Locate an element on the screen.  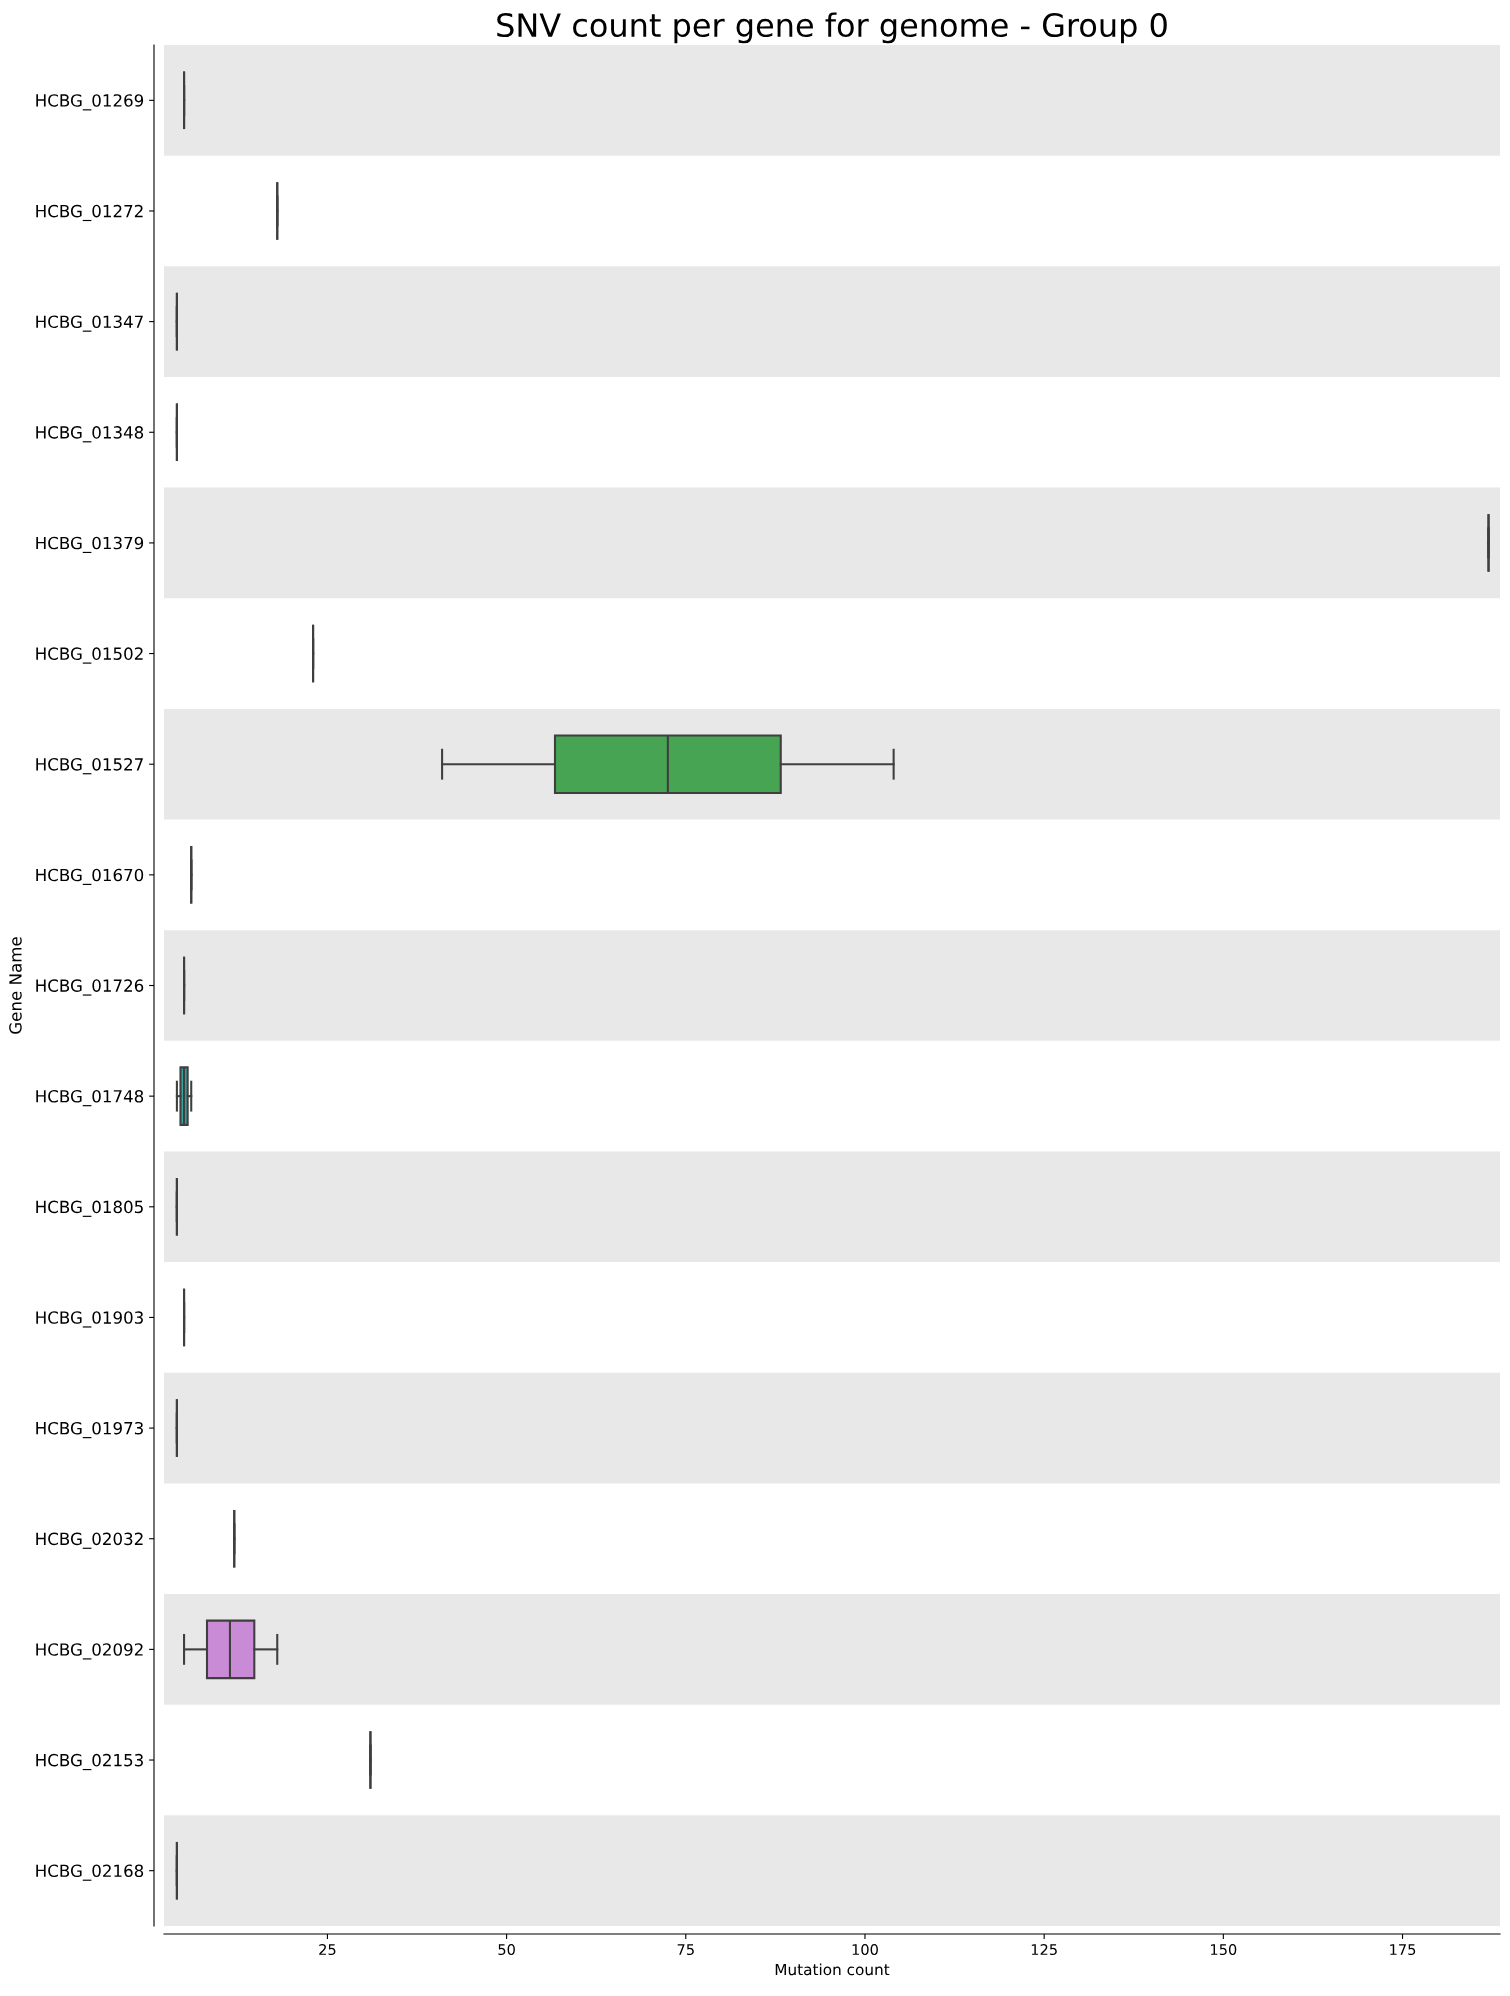
y-tick-label: HCBG_01272 is located at coordinates (89, 213).